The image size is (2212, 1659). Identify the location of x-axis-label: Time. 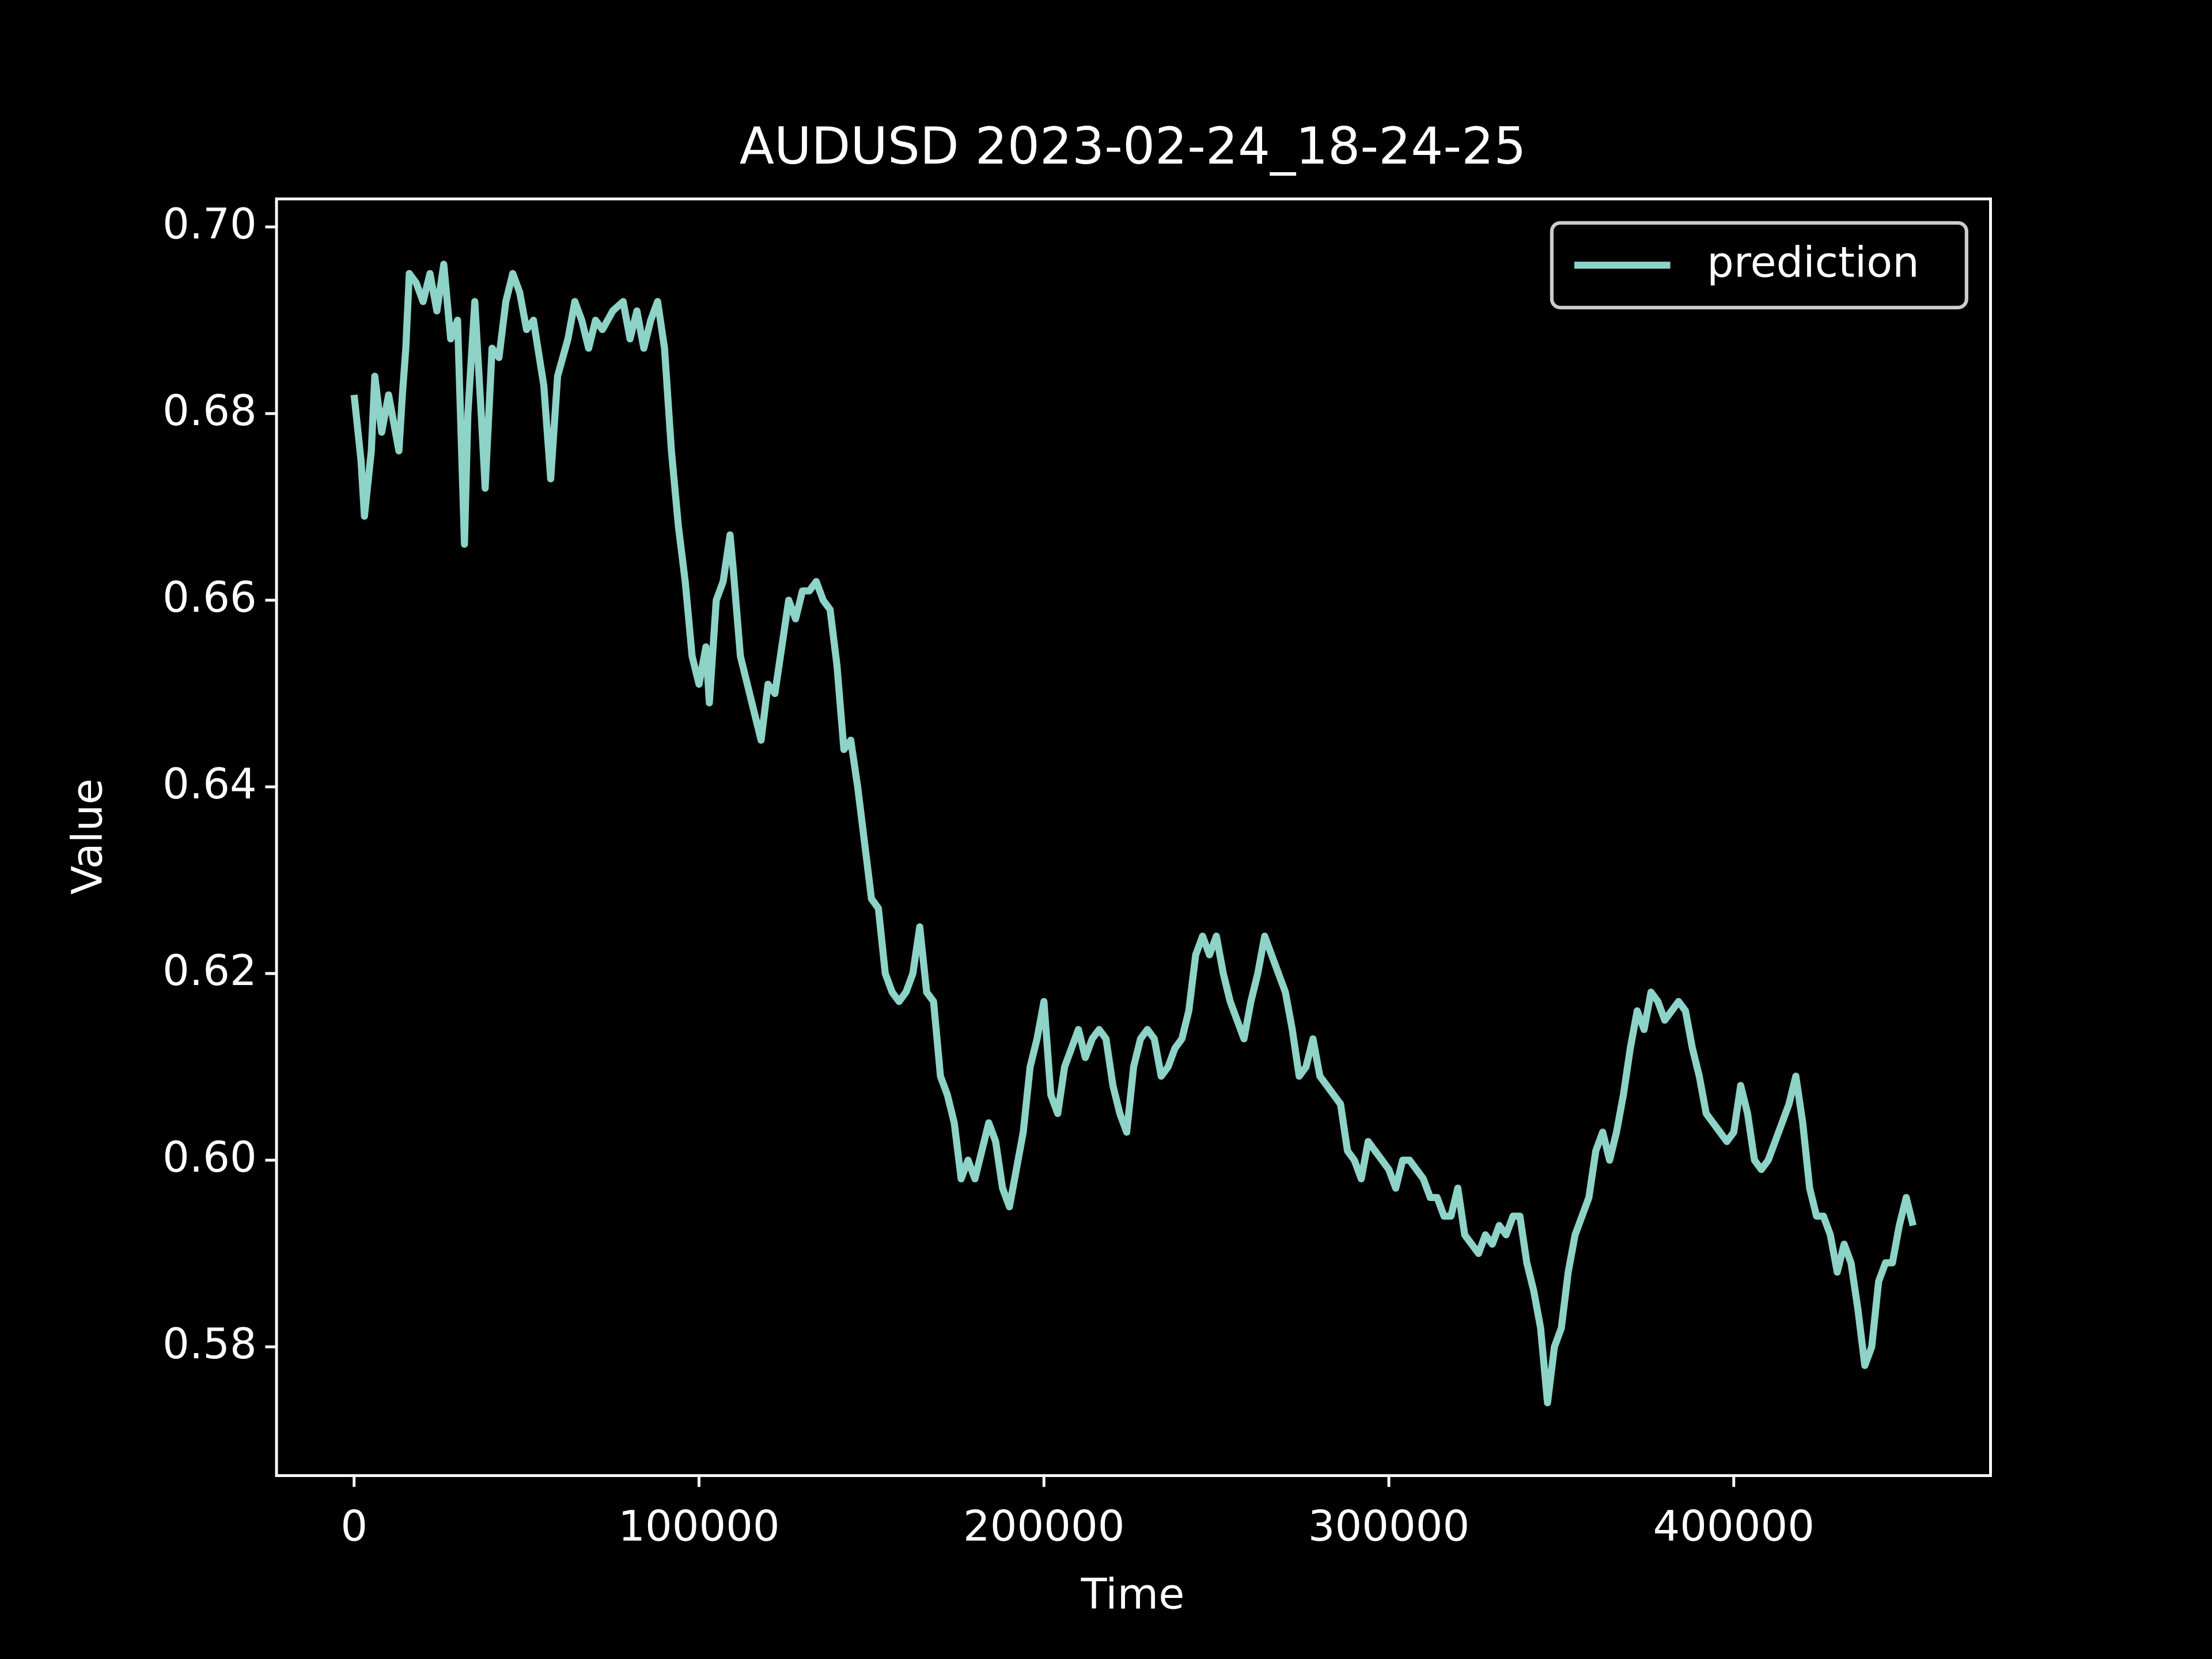
(1133, 1594).